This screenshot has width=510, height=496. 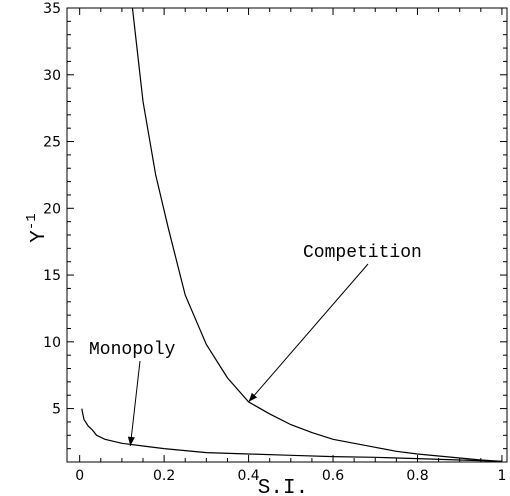 What do you see at coordinates (132, 350) in the screenshot?
I see `annotation-label-monopoly: Monopoly` at bounding box center [132, 350].